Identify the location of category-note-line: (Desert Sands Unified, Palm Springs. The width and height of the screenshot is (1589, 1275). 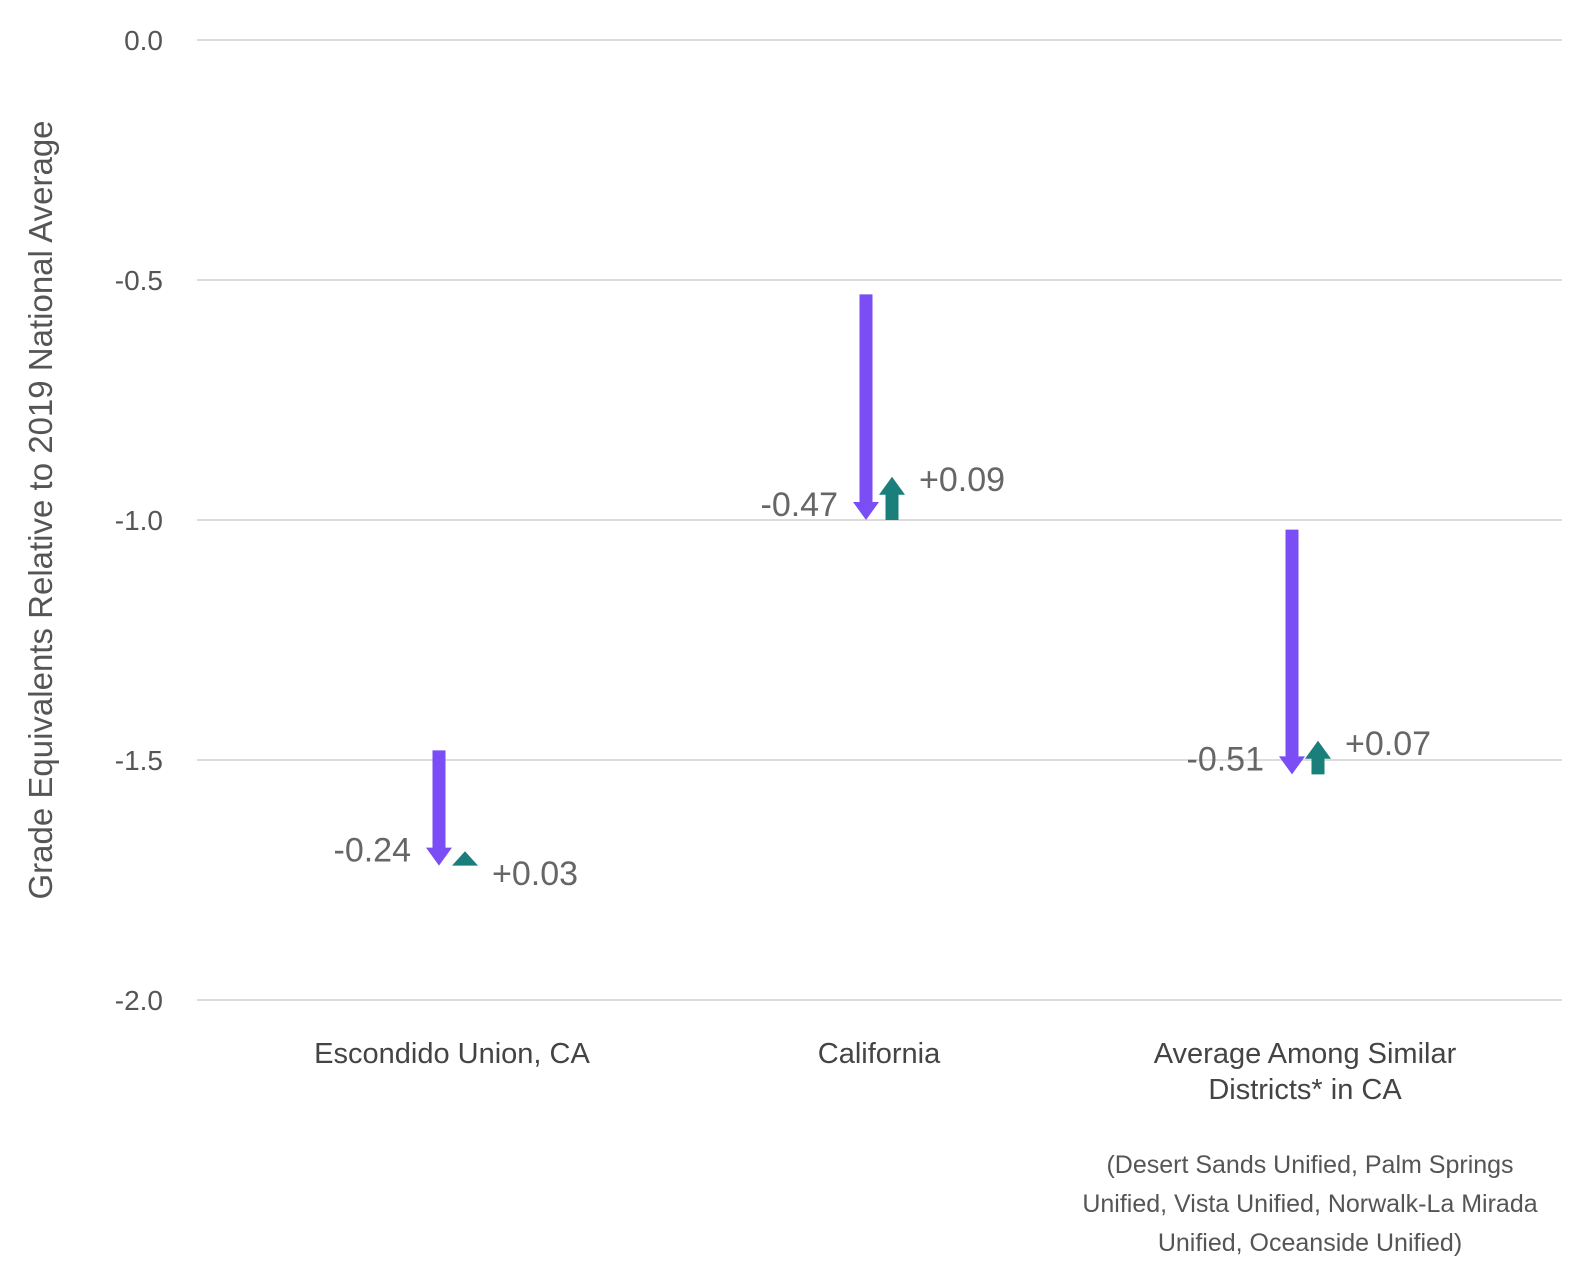
(1309, 1165).